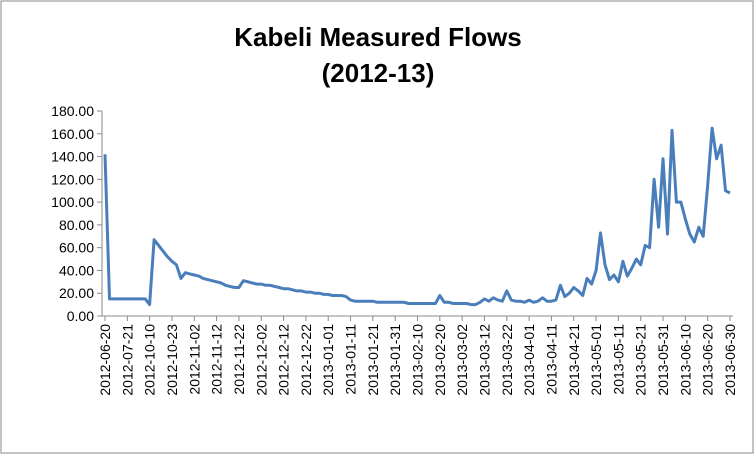 Image resolution: width=756 pixels, height=456 pixels. Describe the element at coordinates (261, 360) in the screenshot. I see `x-tick-label: 2012-12-02` at that location.